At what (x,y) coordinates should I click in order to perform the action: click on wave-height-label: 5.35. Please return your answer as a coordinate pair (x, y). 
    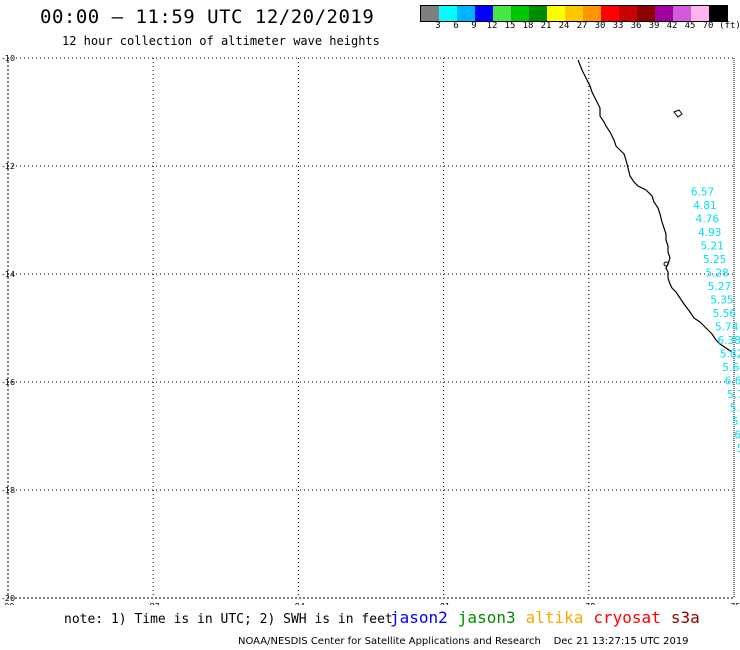
    Looking at the image, I should click on (721, 301).